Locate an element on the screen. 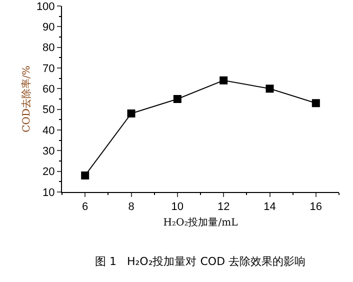  x-tick-label: 8 is located at coordinates (131, 207).